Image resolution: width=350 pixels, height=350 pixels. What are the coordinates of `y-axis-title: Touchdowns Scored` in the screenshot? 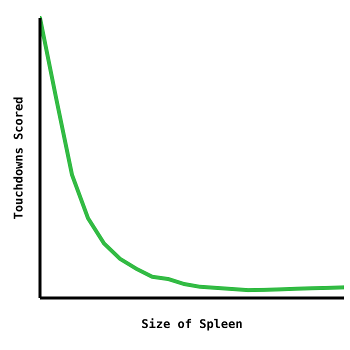 It's located at (18, 158).